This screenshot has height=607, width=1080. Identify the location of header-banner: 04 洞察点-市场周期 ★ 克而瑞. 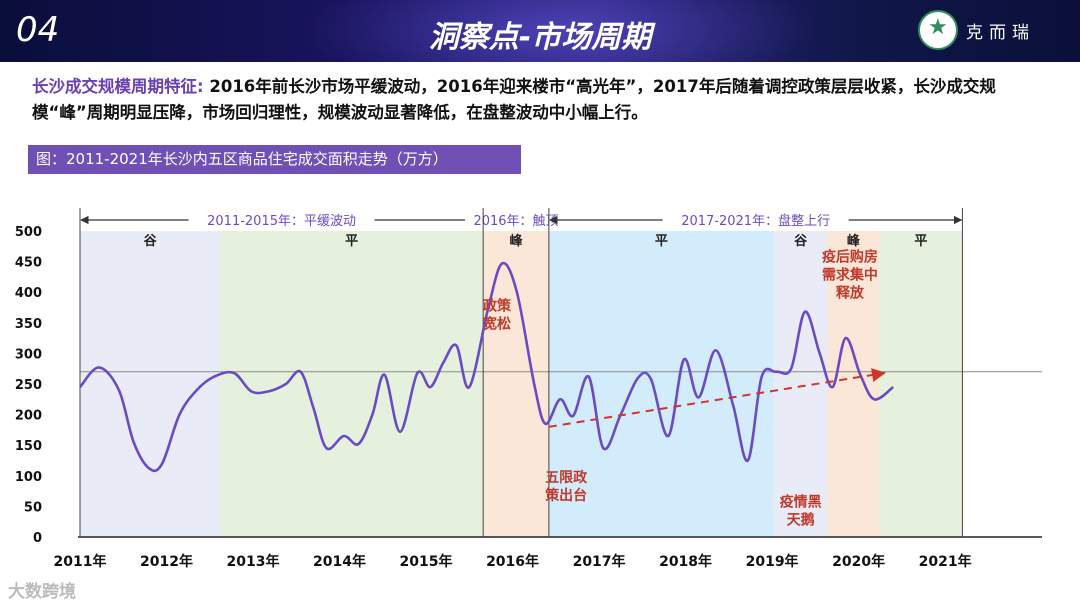
(540, 31).